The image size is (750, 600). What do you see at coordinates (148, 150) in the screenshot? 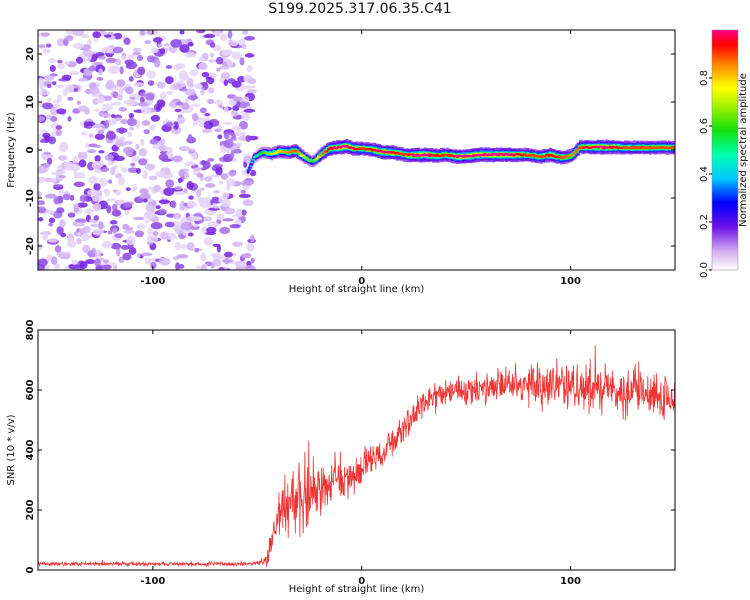
I see `noise-region` at bounding box center [148, 150].